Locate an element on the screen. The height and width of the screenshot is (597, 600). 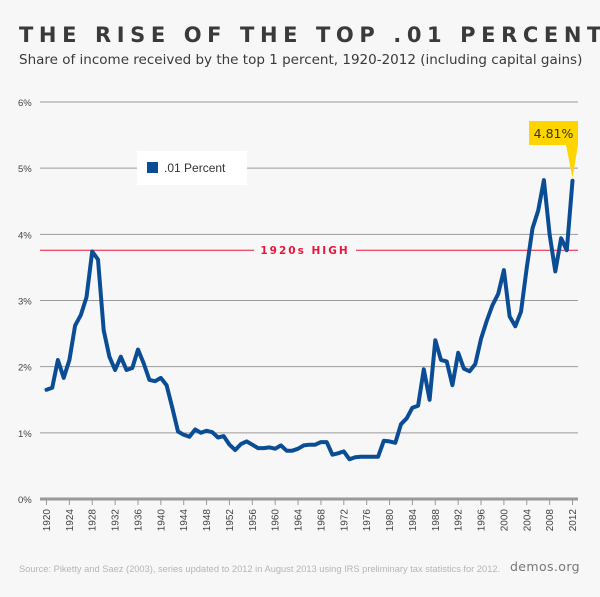
x-tick-label: 1920 is located at coordinates (47, 520).